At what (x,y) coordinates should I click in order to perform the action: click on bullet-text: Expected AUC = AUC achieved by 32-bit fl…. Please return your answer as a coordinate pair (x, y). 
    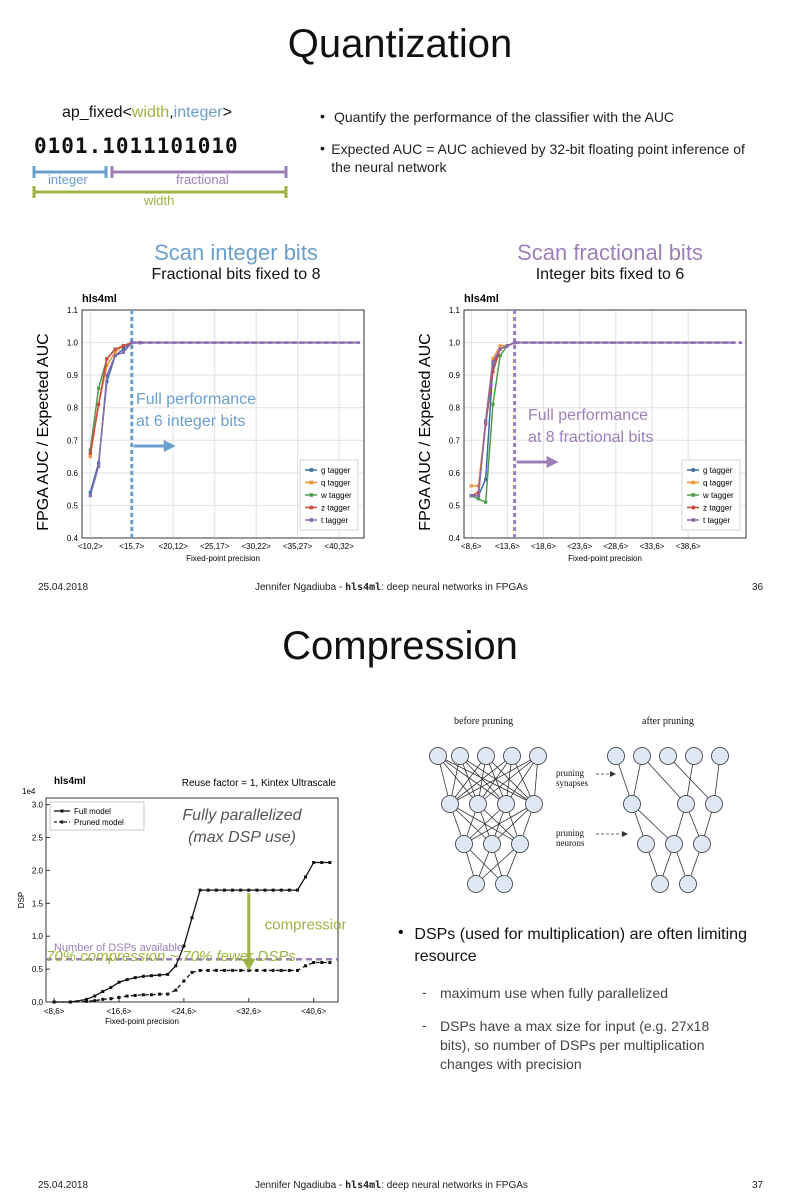
    Looking at the image, I should click on (538, 158).